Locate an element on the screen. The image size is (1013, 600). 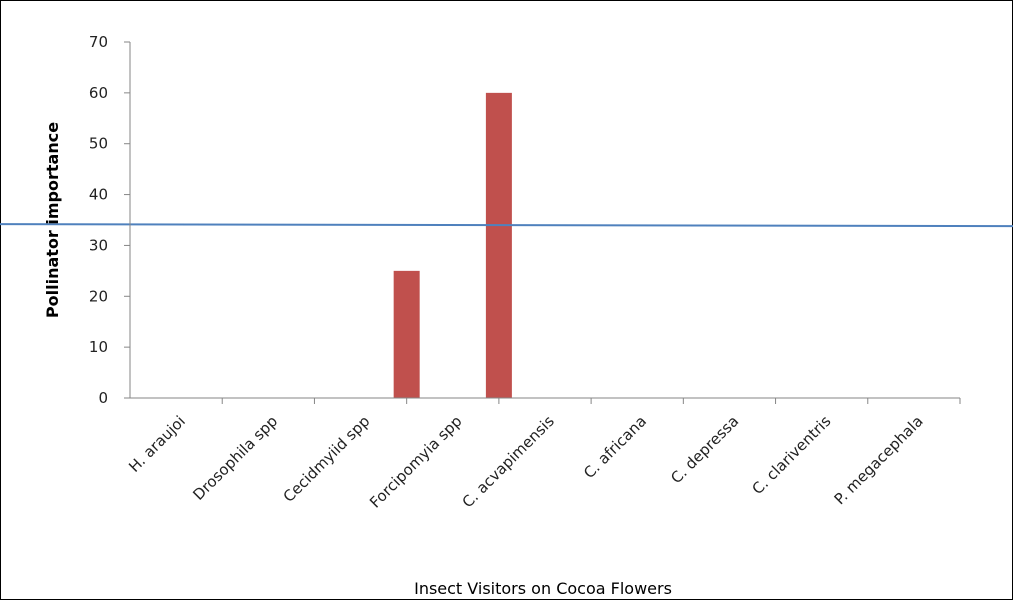
y-tick-label: 0 is located at coordinates (103, 398).